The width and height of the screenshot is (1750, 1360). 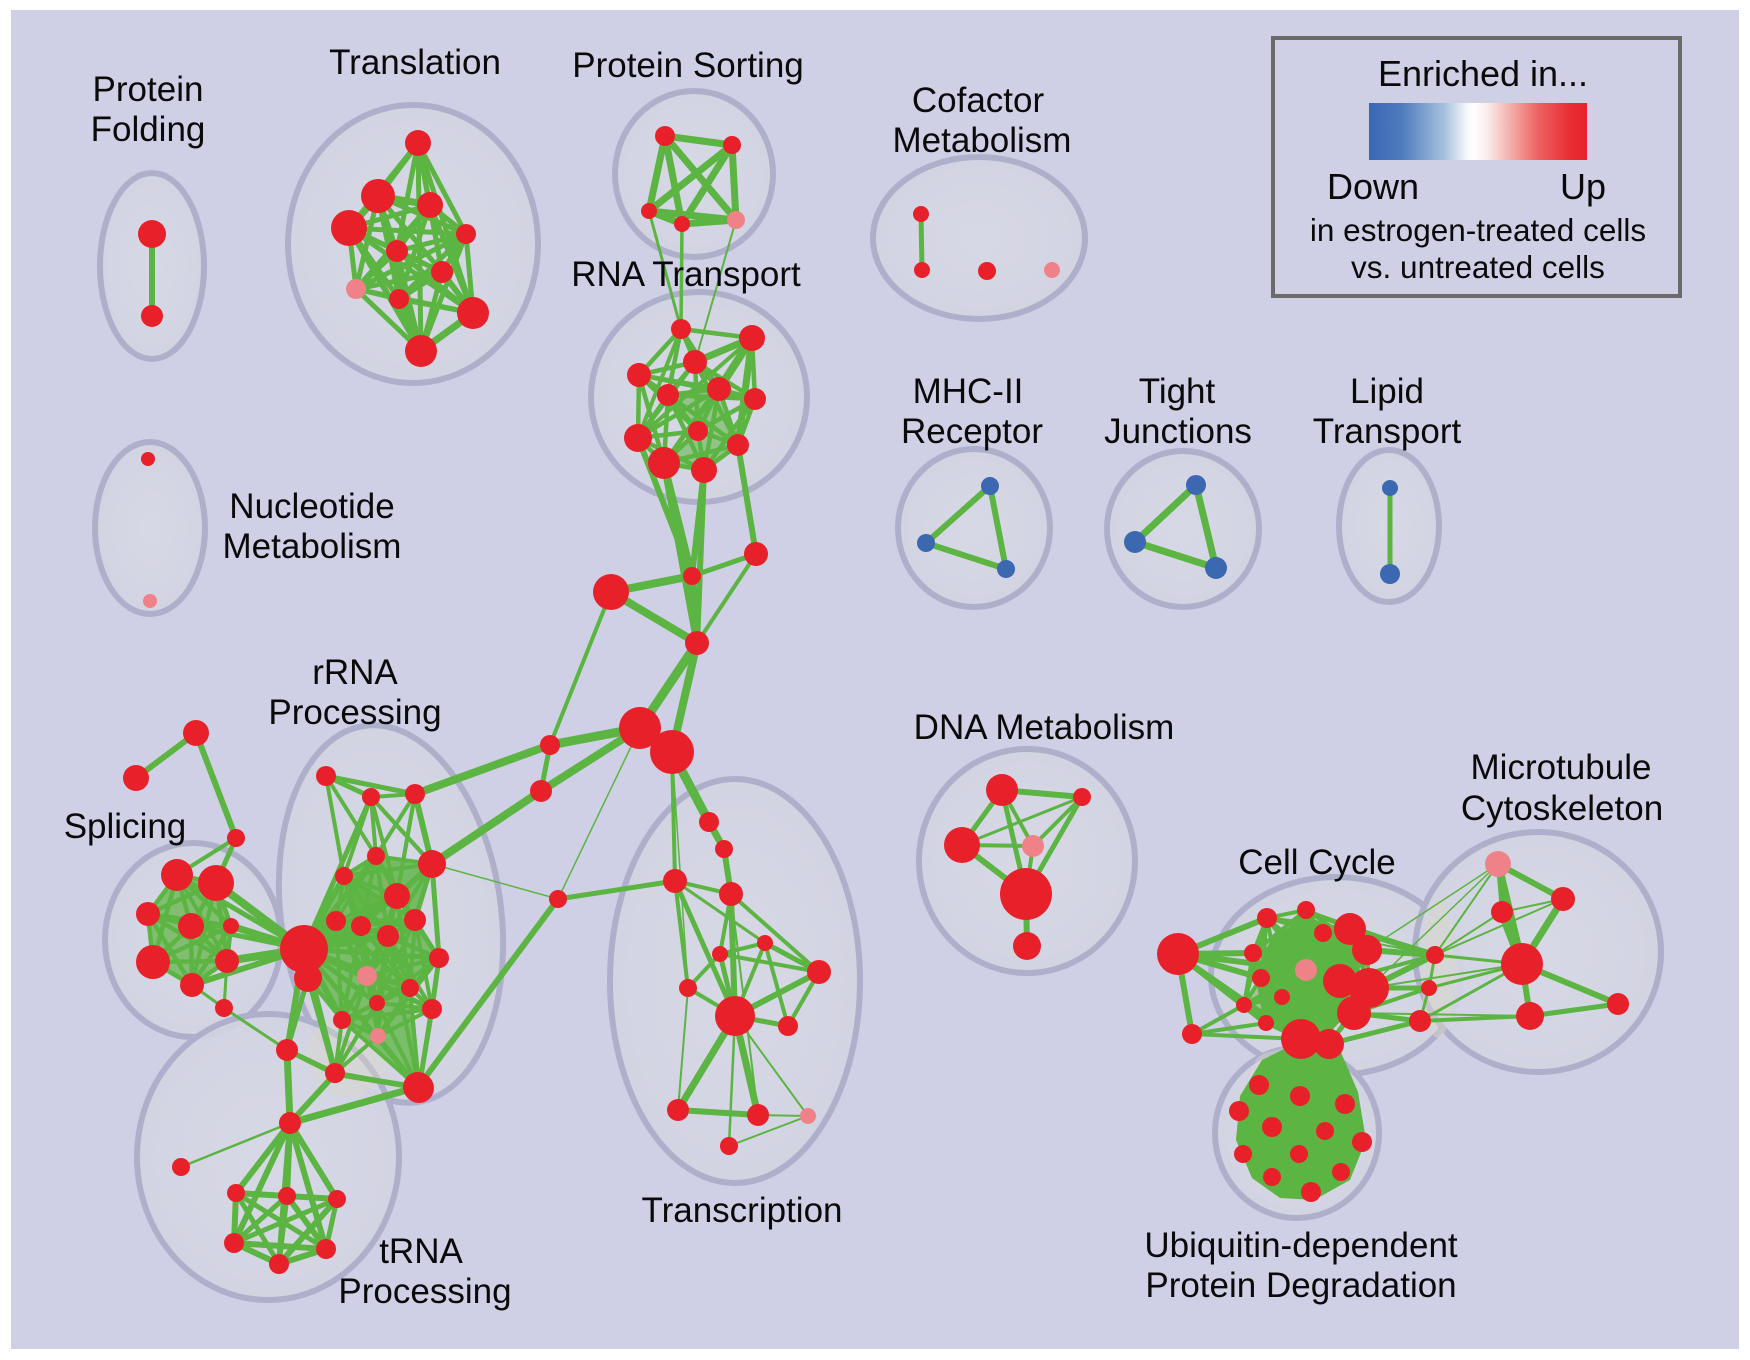 I want to click on svg-text: Lipid, so click(x=1387, y=391).